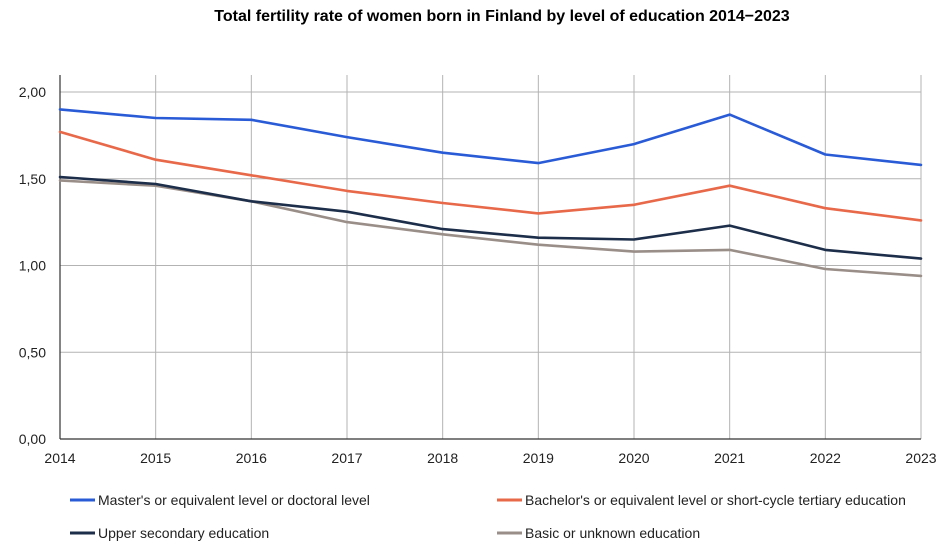 This screenshot has width=951, height=551. What do you see at coordinates (612, 533) in the screenshot?
I see `legend-label: Basic or unknown education` at bounding box center [612, 533].